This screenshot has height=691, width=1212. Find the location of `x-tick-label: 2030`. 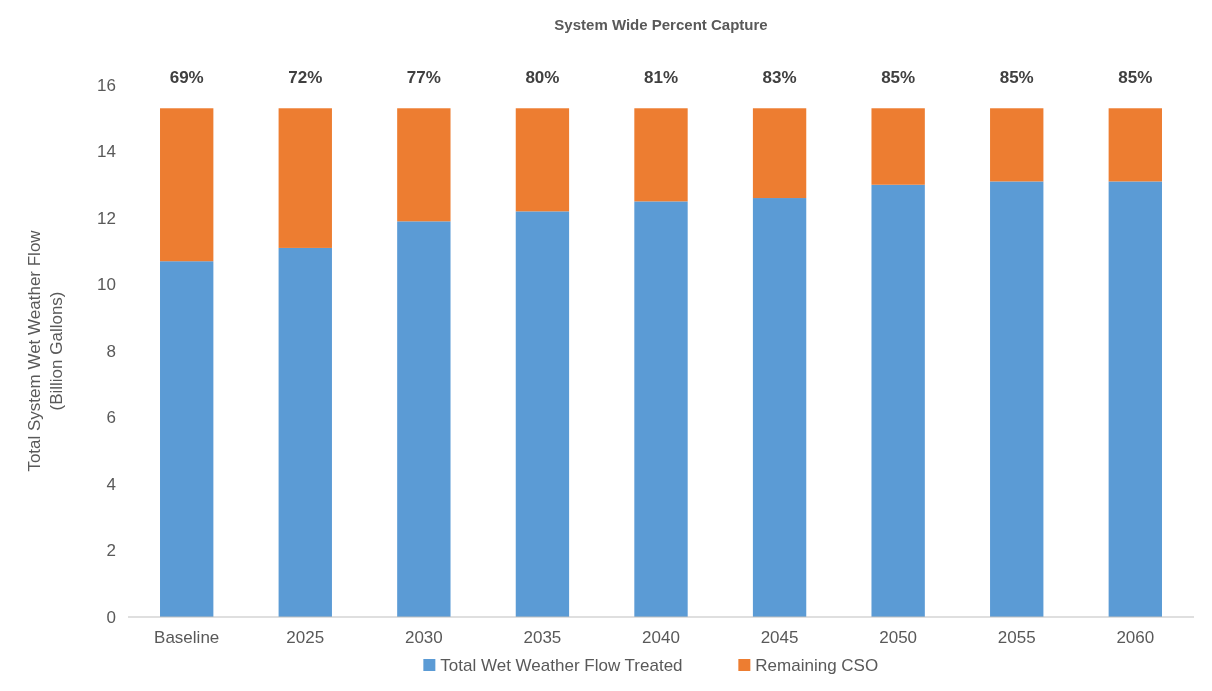

x-tick-label: 2030 is located at coordinates (423, 637).